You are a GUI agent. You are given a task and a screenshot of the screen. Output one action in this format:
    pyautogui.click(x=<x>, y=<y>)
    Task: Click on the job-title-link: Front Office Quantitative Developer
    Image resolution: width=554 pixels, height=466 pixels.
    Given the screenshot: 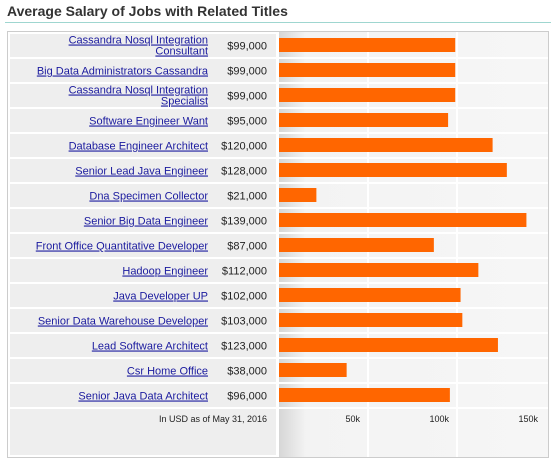 What is the action you would take?
    pyautogui.click(x=122, y=247)
    